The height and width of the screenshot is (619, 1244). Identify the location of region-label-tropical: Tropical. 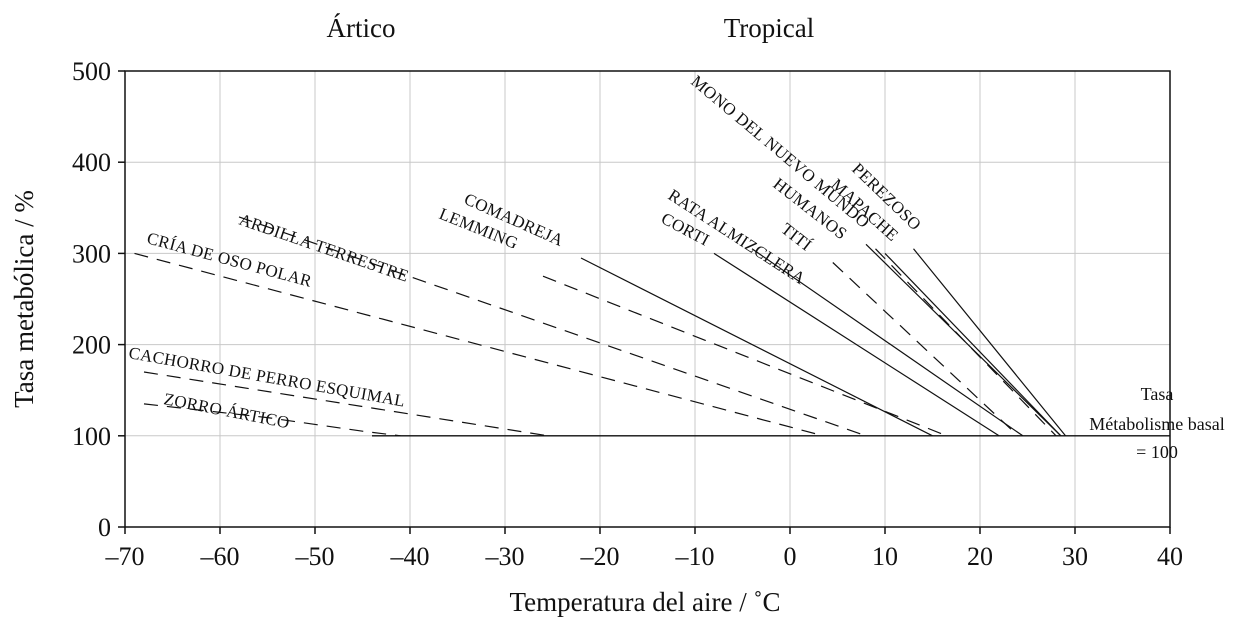
(769, 28).